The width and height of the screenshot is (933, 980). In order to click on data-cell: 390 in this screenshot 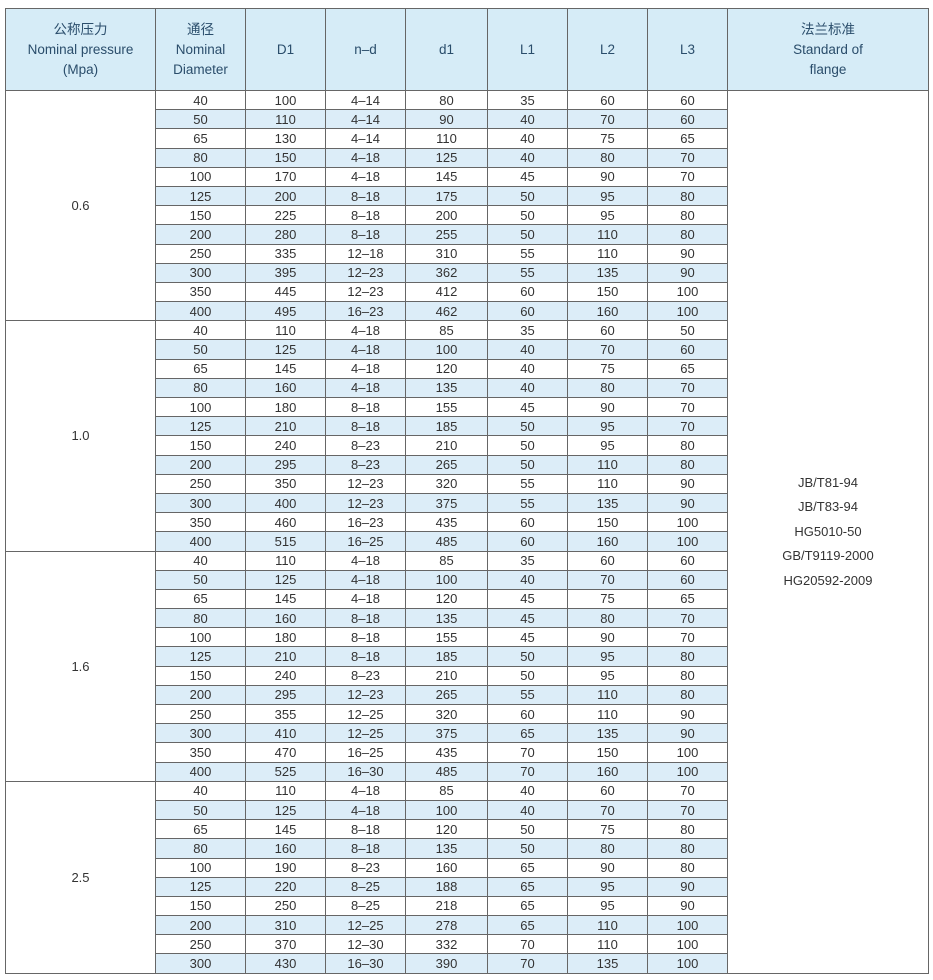, I will do `click(446, 963)`.